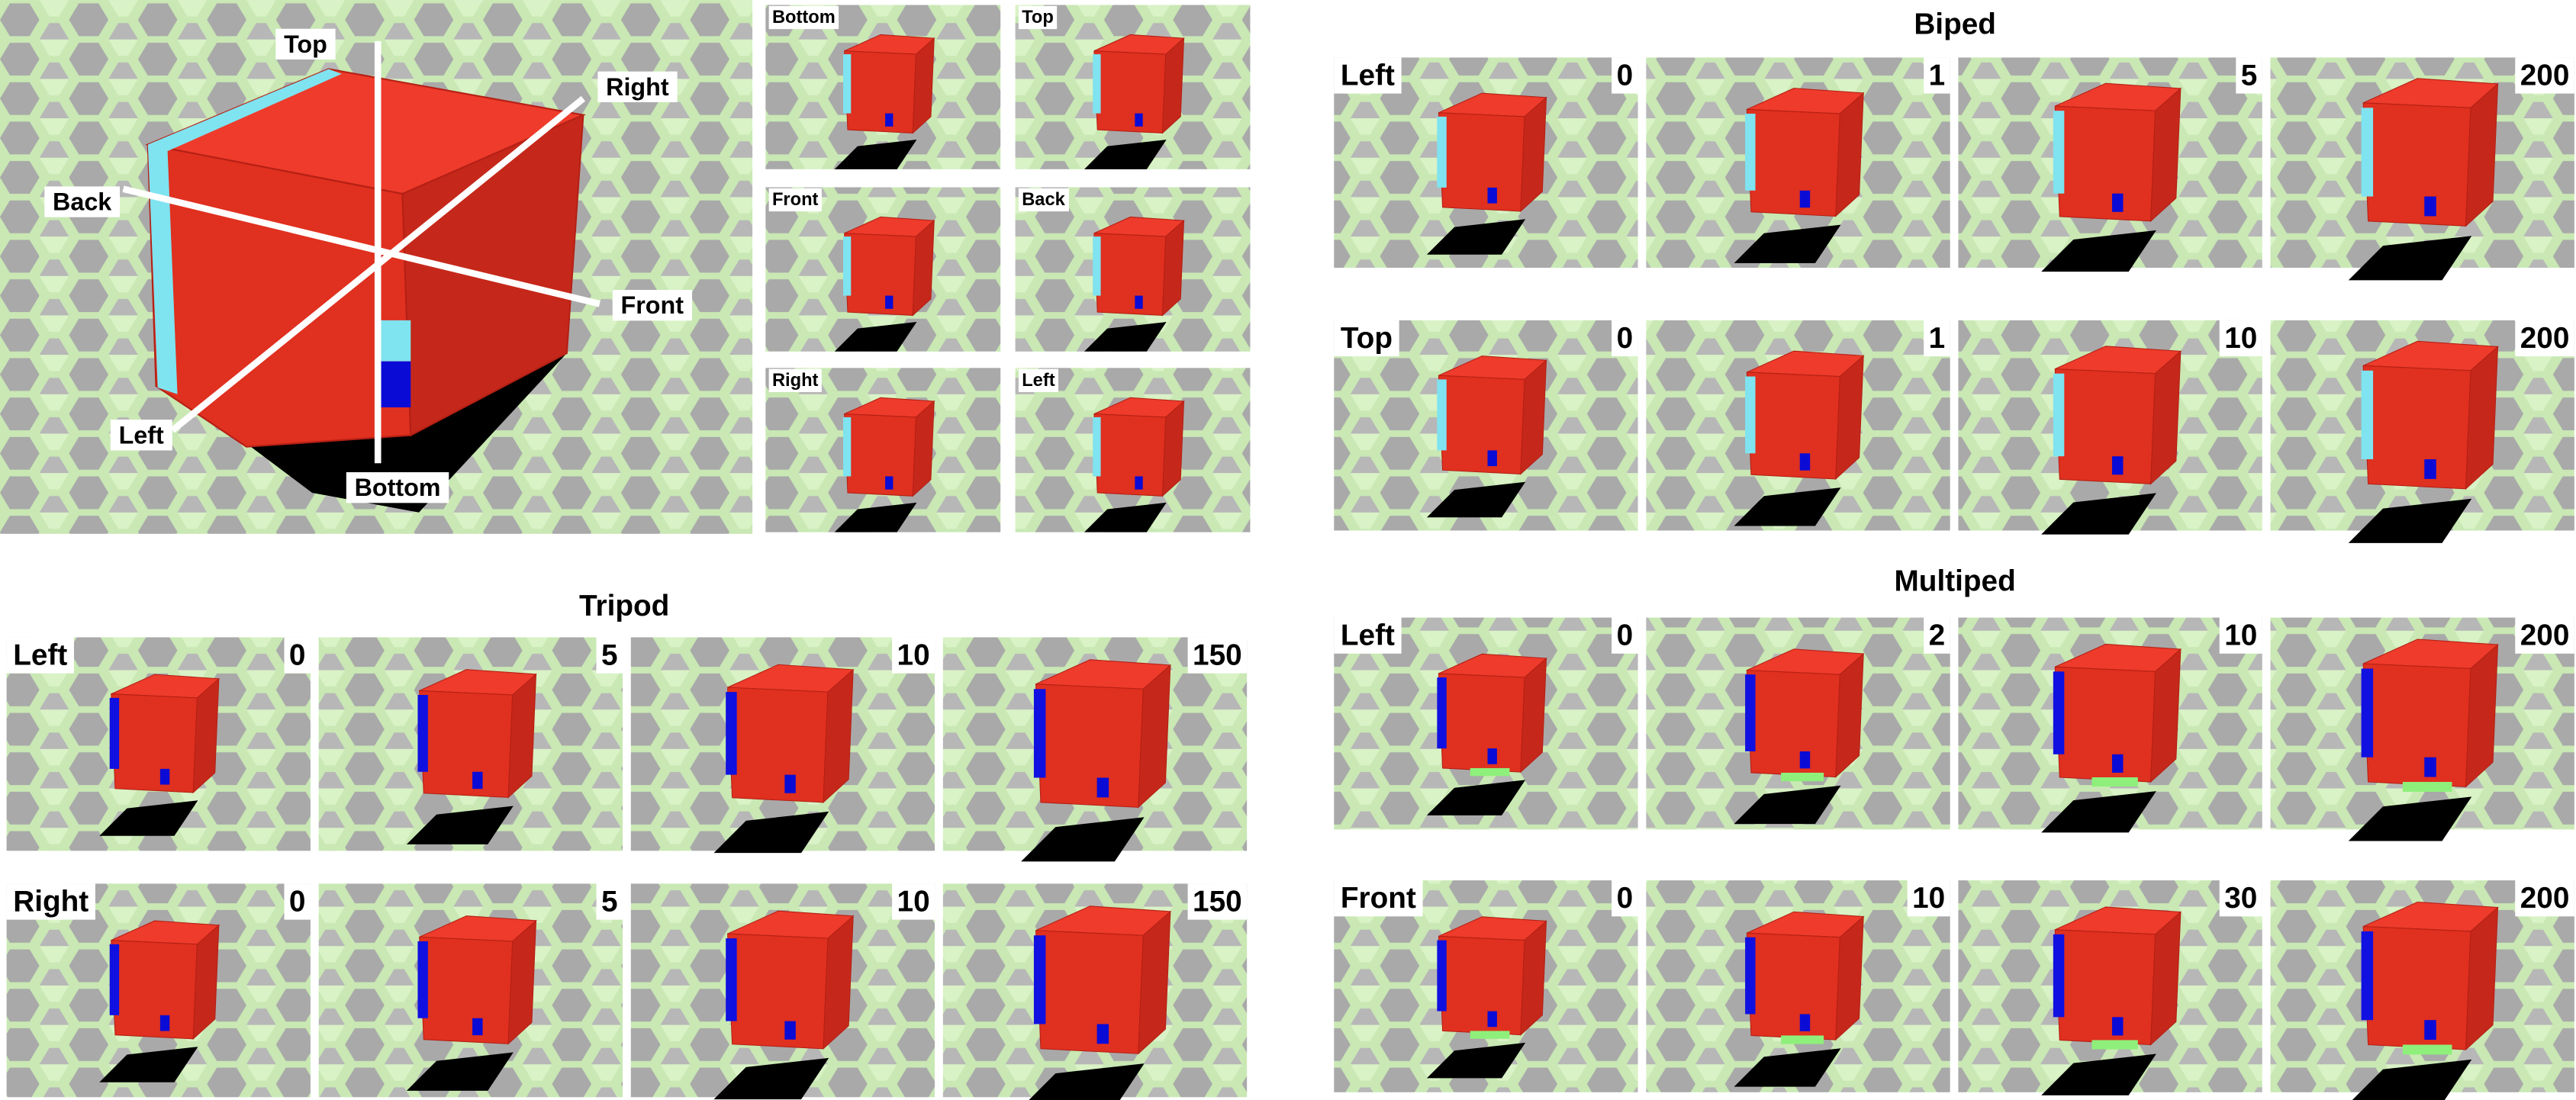  What do you see at coordinates (1133, 87) in the screenshot?
I see `view-panel: Top` at bounding box center [1133, 87].